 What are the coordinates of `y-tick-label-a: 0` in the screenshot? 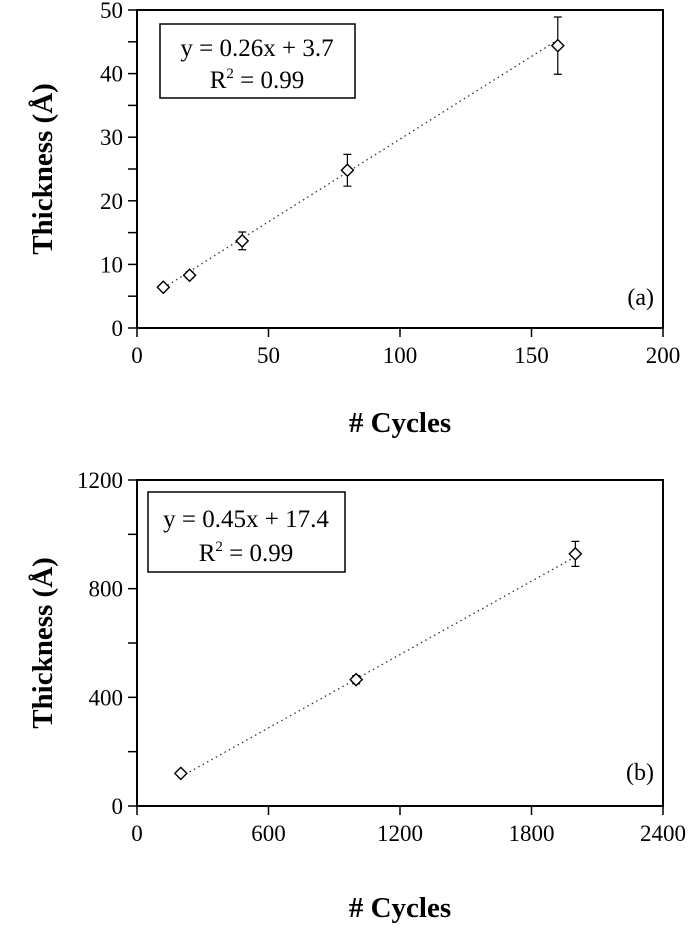 It's located at (118, 328).